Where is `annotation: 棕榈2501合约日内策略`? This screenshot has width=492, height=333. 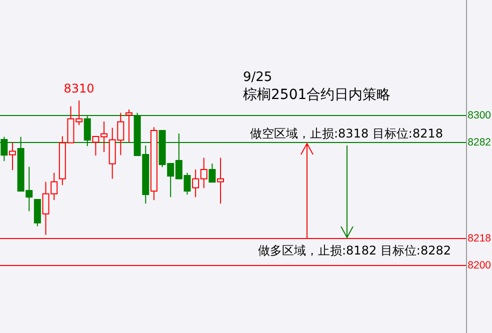
annotation: 棕榈2501合约日内策略 is located at coordinates (317, 95).